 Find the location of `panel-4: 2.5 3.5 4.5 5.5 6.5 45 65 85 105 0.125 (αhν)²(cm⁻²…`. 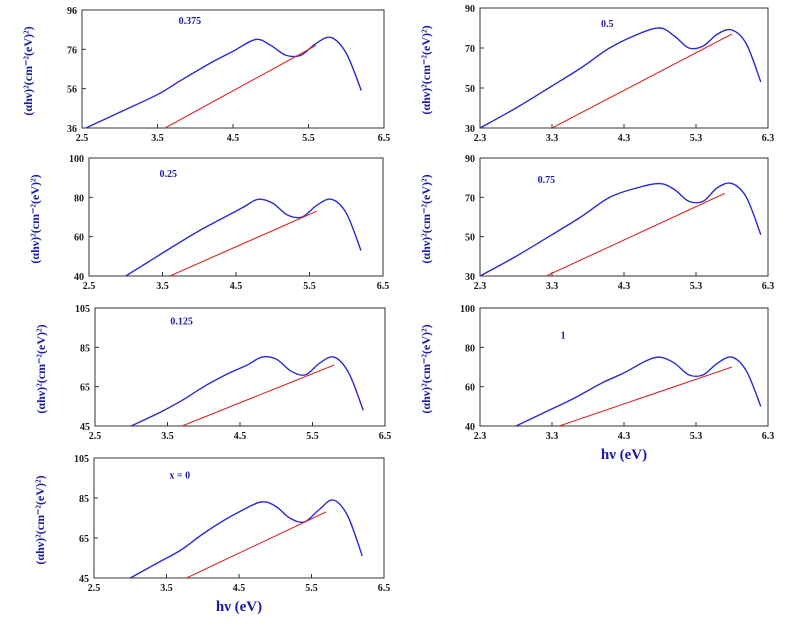

panel-4: 2.5 3.5 4.5 5.5 6.5 45 65 85 105 0.125 (αhν)²(cm⁻²… is located at coordinates (212, 373).